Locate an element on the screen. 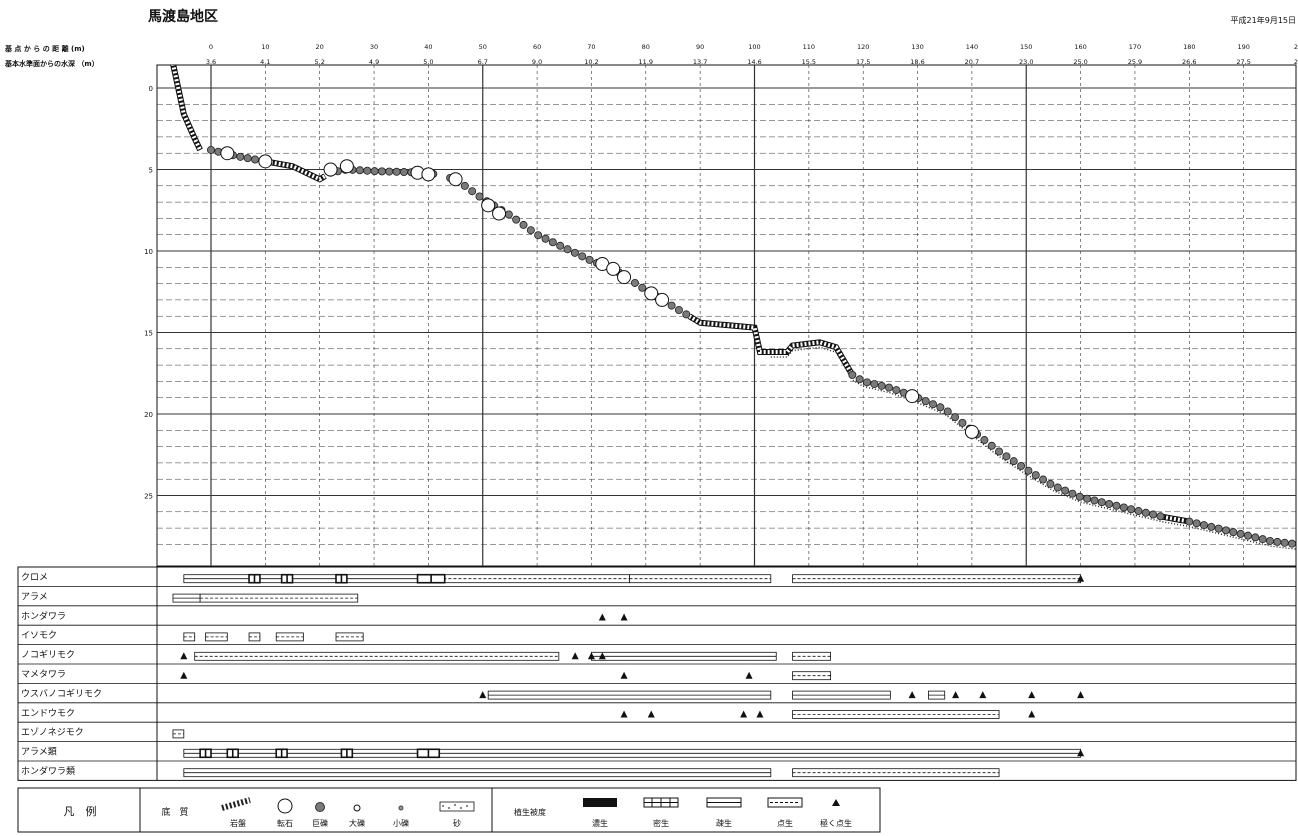 This screenshot has width=1298, height=836. distance-tick-label: 90 is located at coordinates (700, 47).